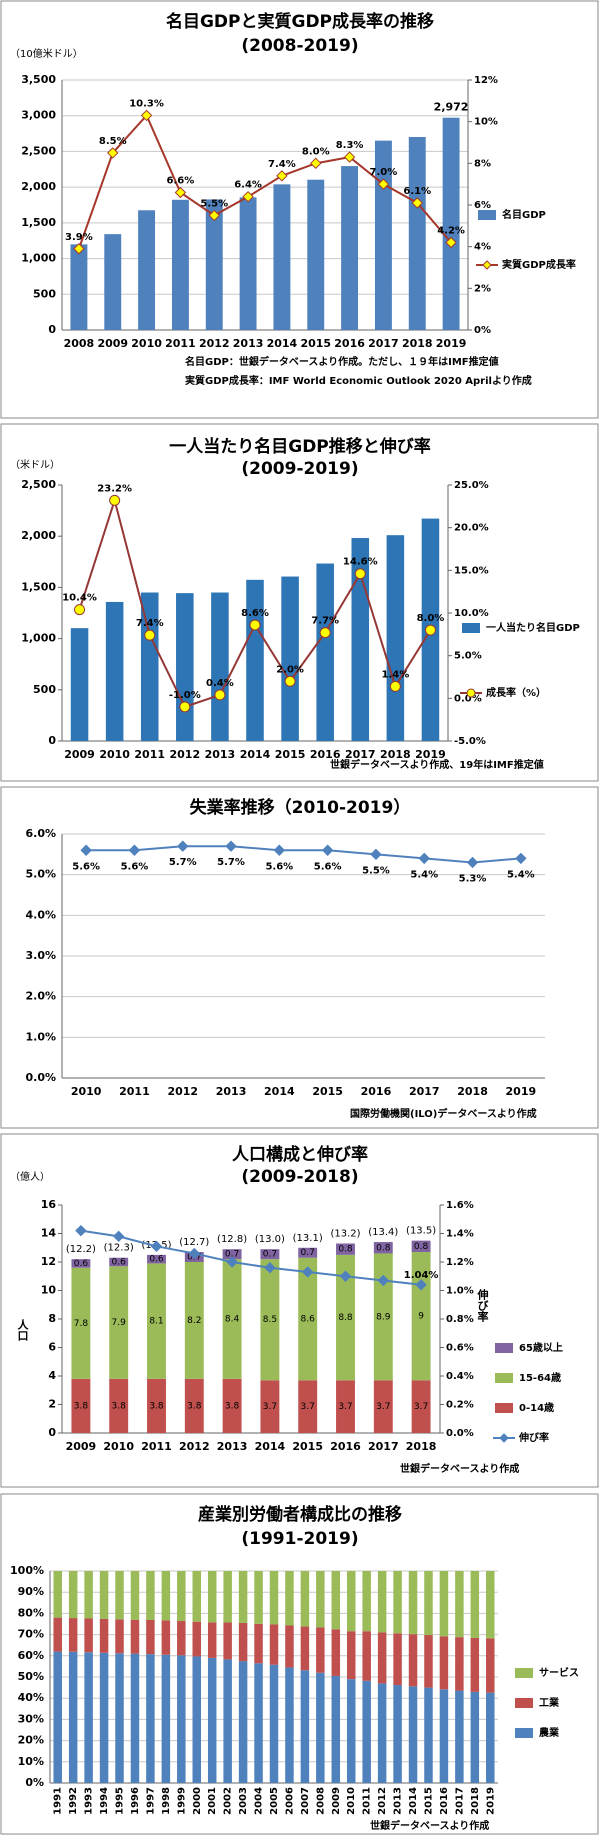 The image size is (600, 1836). What do you see at coordinates (194, 1321) in the screenshot?
I see `bar-value-label: 8.2` at bounding box center [194, 1321].